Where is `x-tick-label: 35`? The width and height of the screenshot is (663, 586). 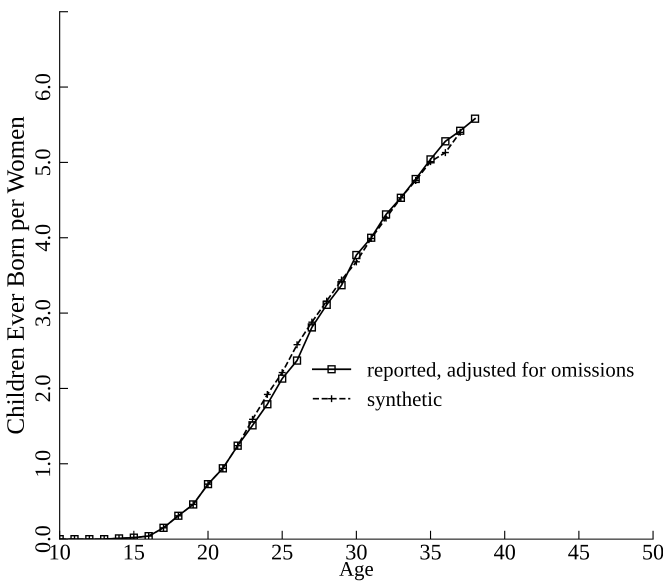 x-tick-label: 35 is located at coordinates (430, 552).